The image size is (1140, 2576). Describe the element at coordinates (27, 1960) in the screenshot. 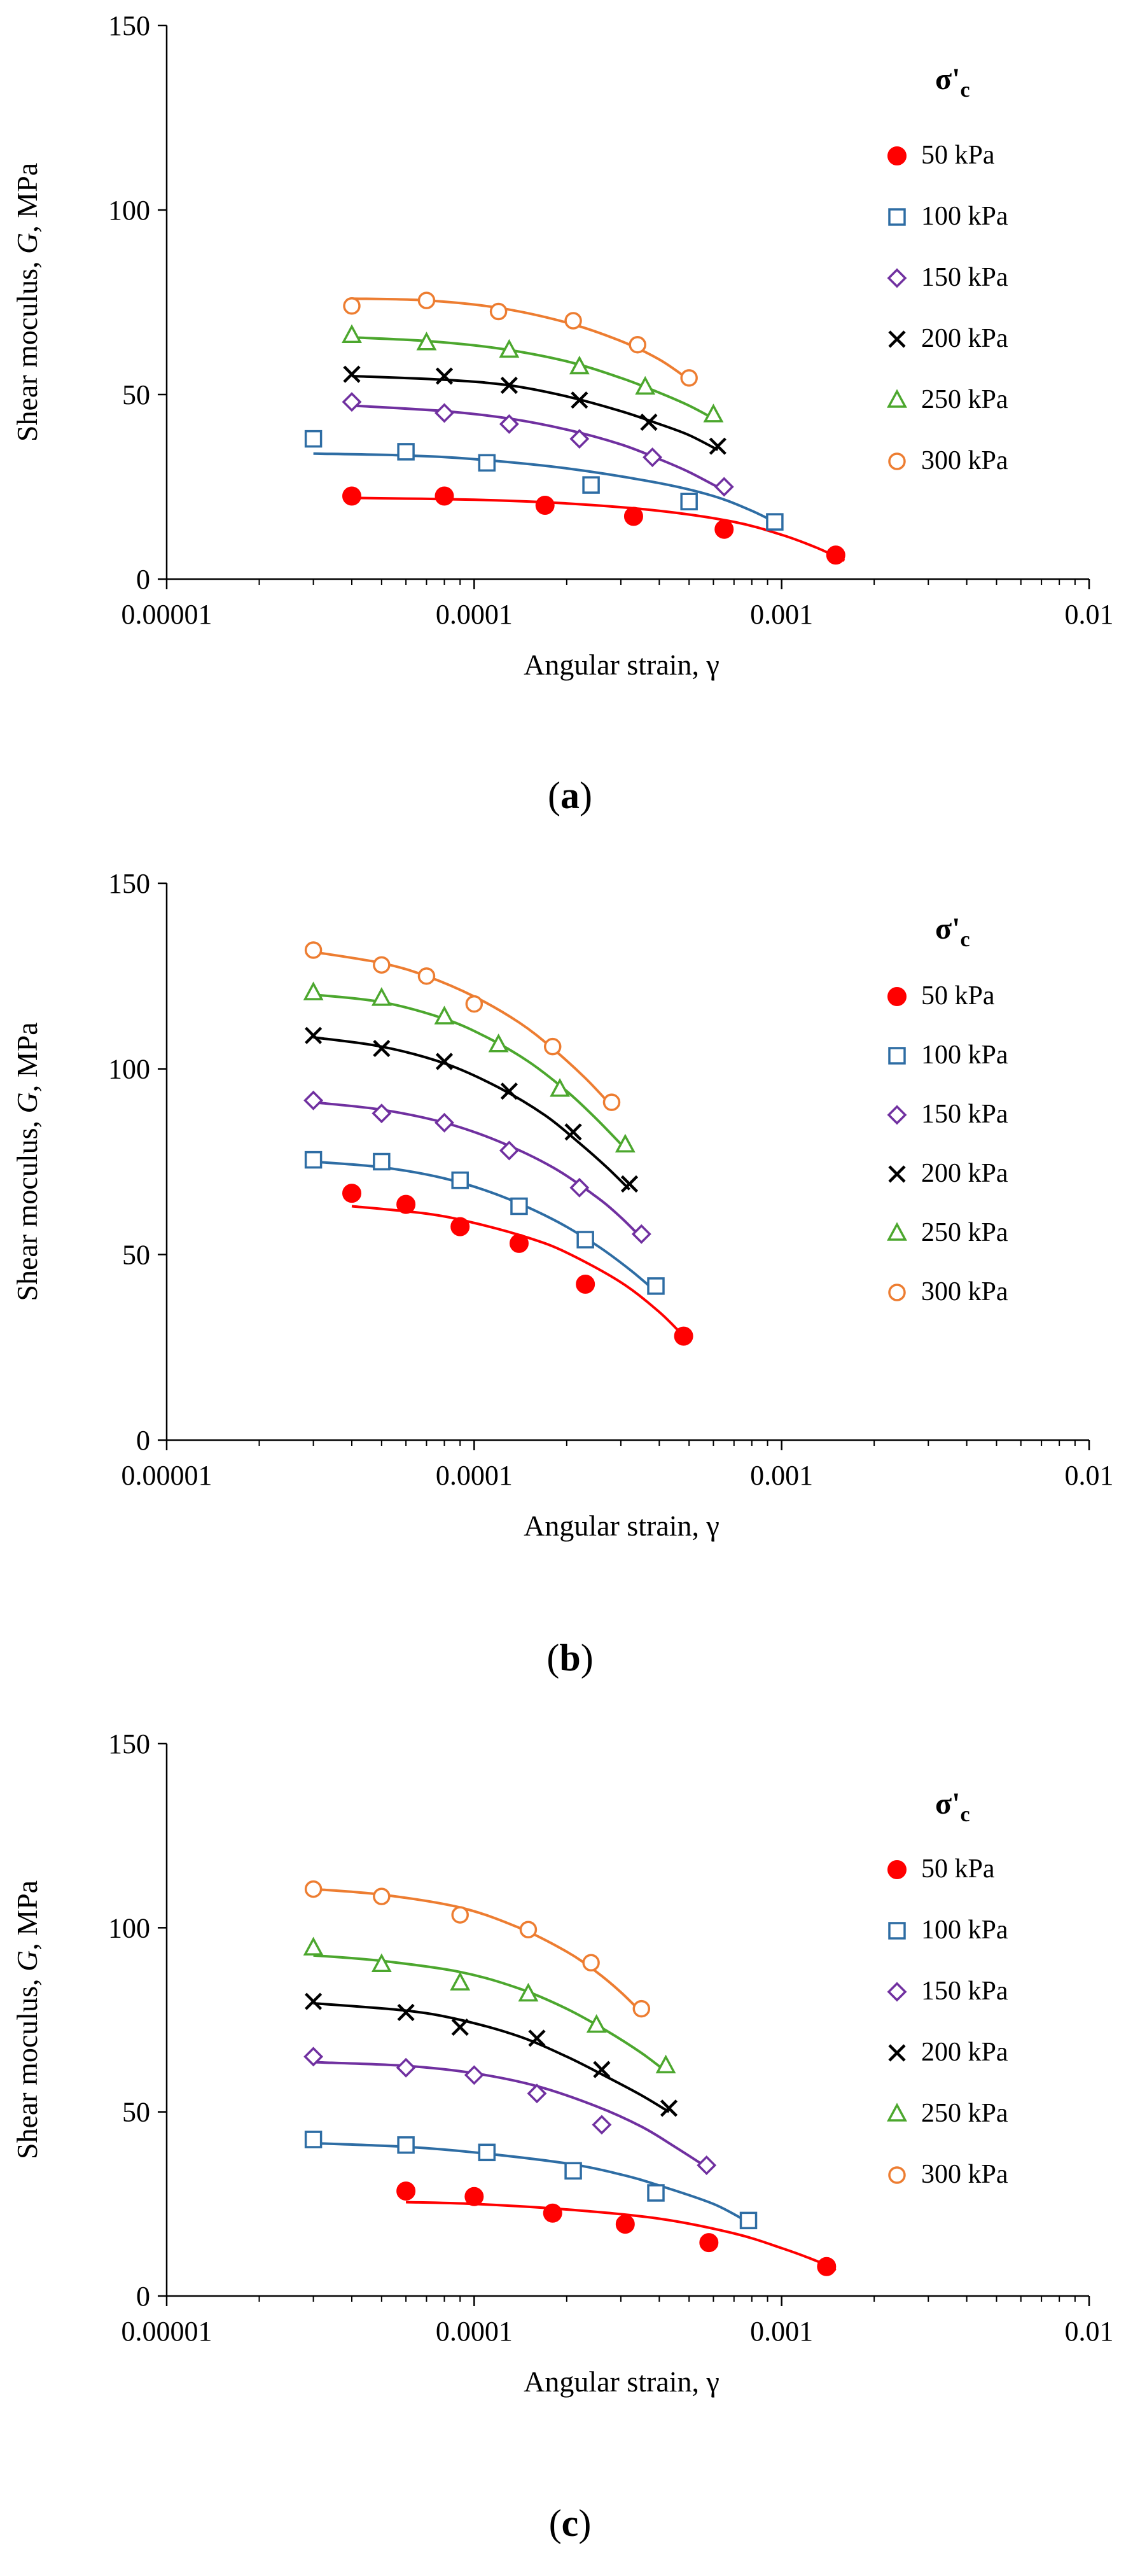

I see `y-axis-label-symbol: G` at that location.